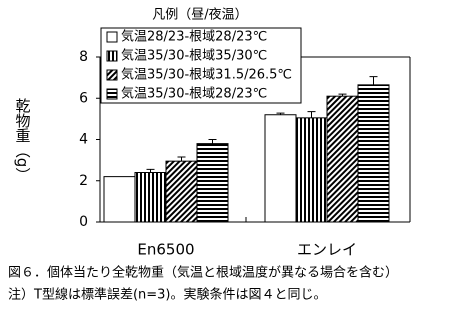 This screenshot has height=320, width=456. What do you see at coordinates (83, 140) in the screenshot?
I see `y-tick-label: 4` at bounding box center [83, 140].